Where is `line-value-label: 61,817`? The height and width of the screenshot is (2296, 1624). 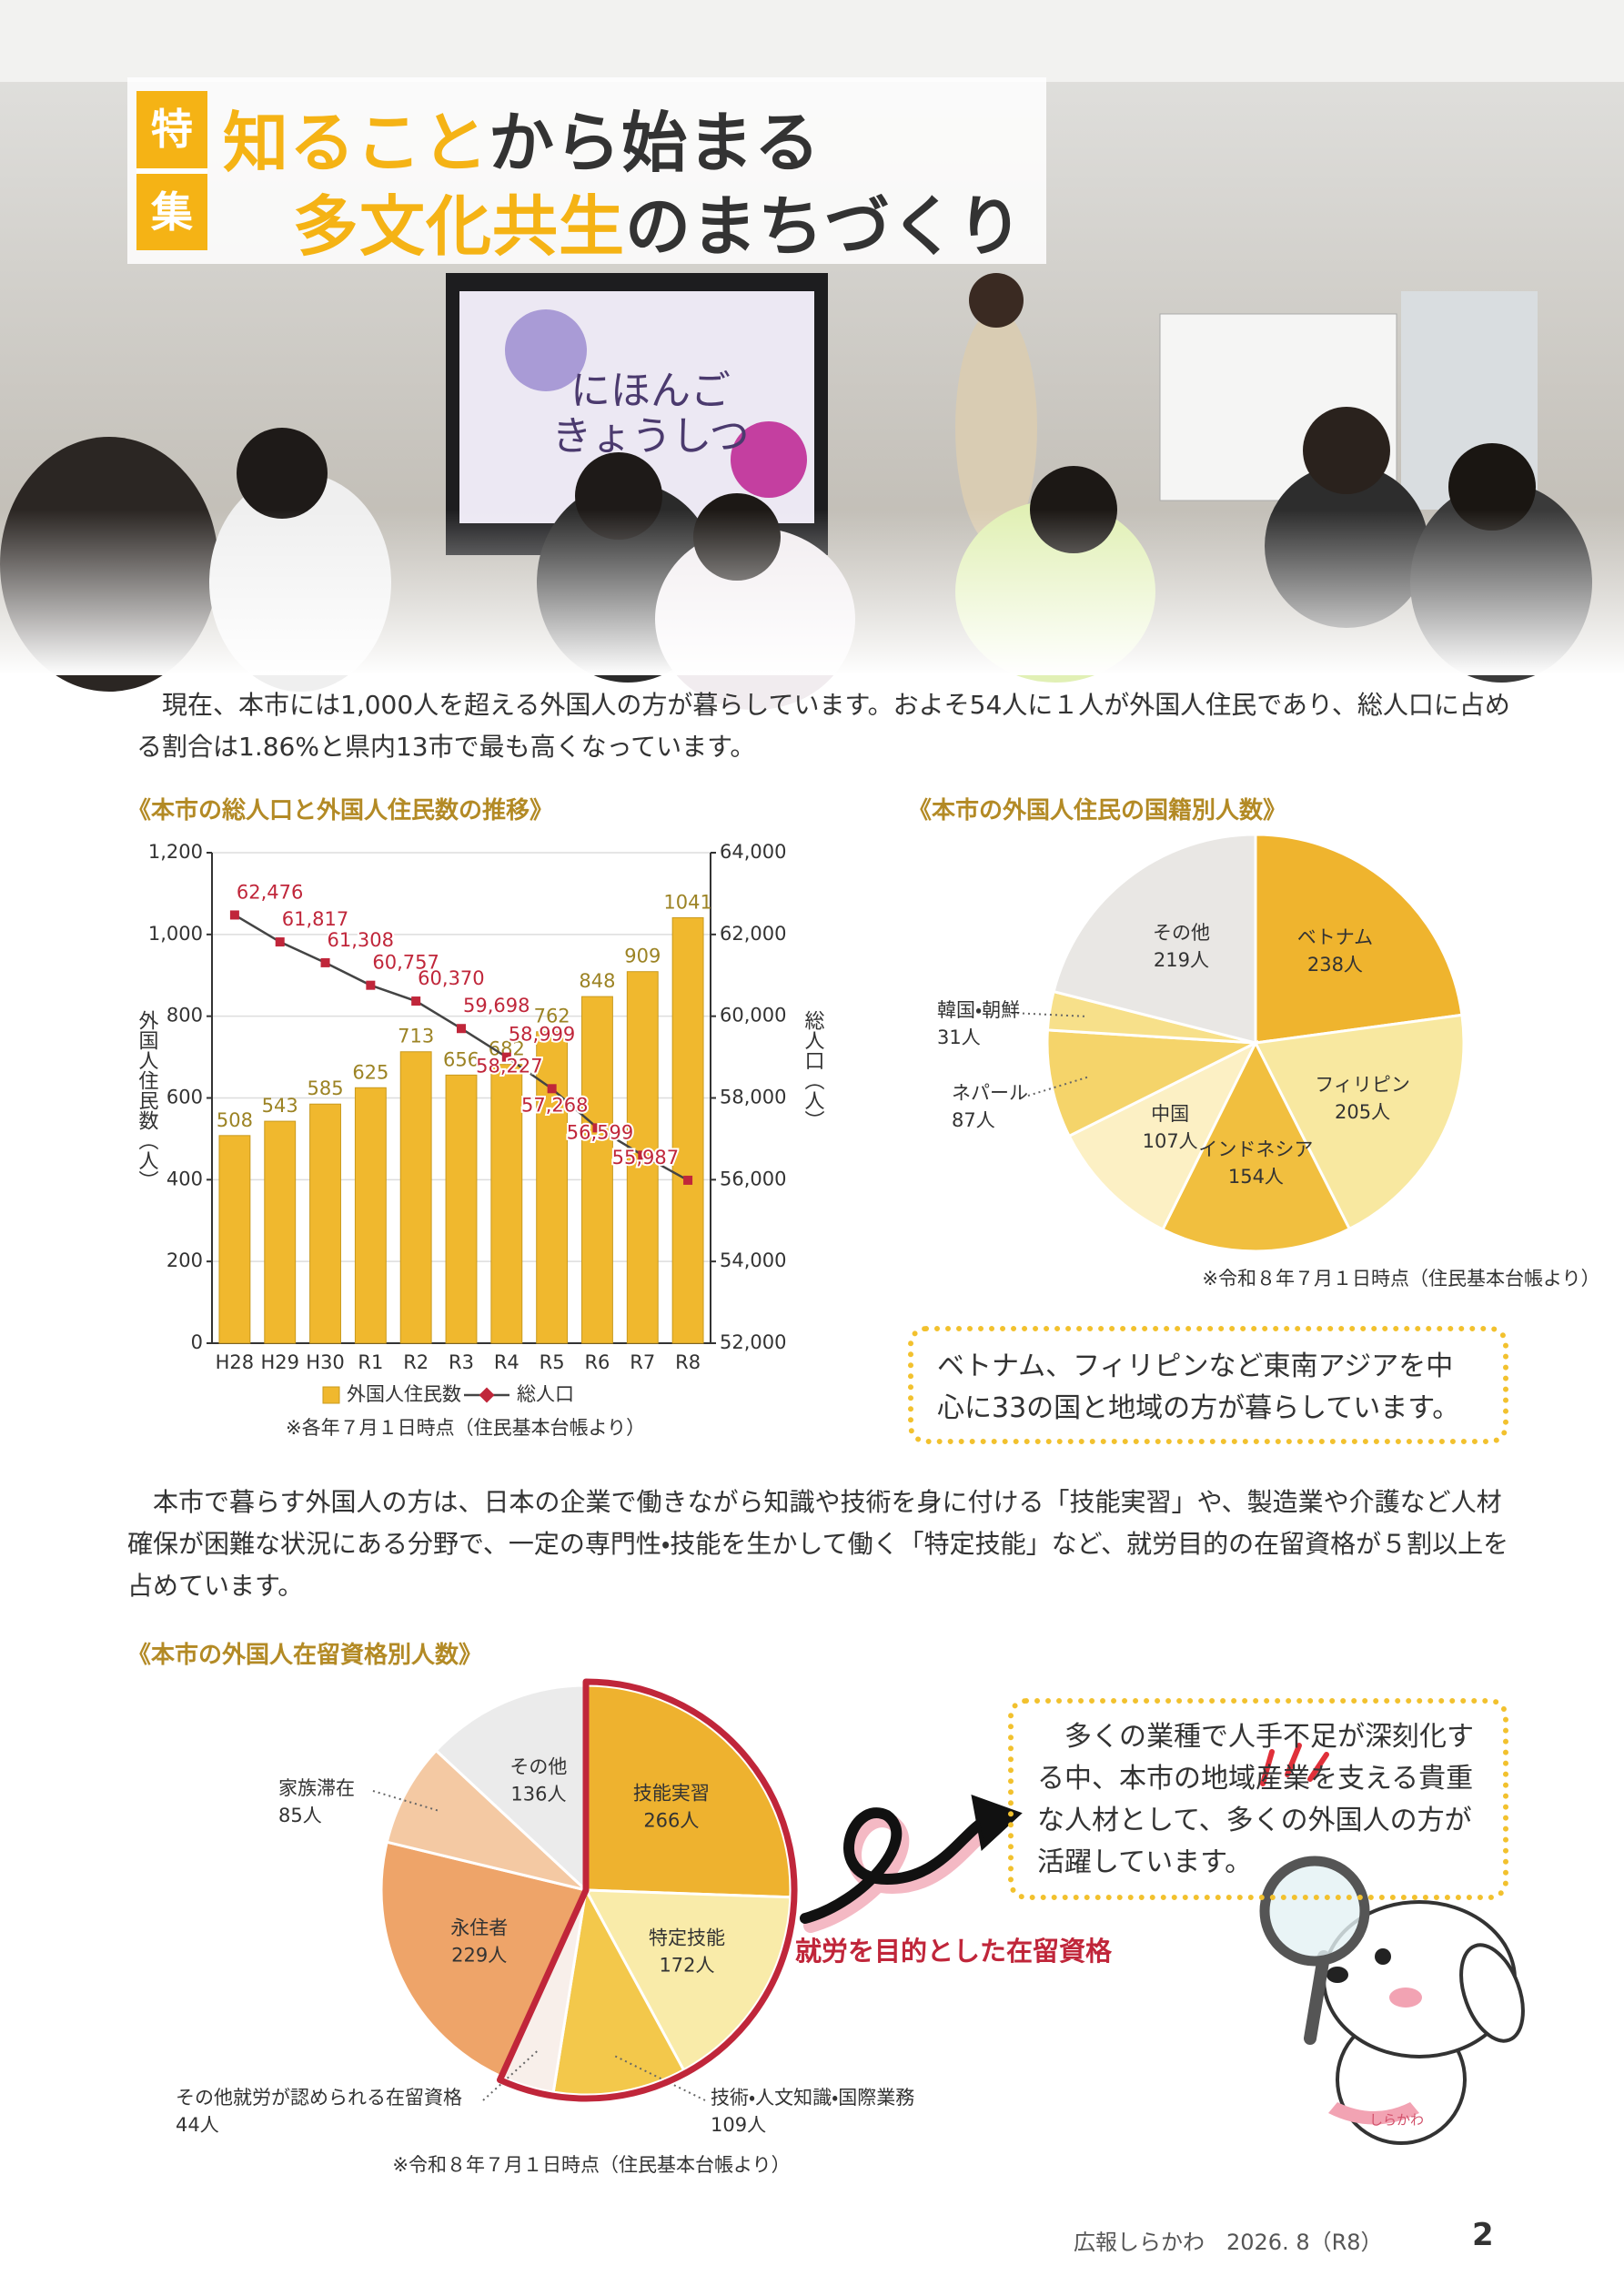
line-value-label: 61,817 is located at coordinates (315, 919).